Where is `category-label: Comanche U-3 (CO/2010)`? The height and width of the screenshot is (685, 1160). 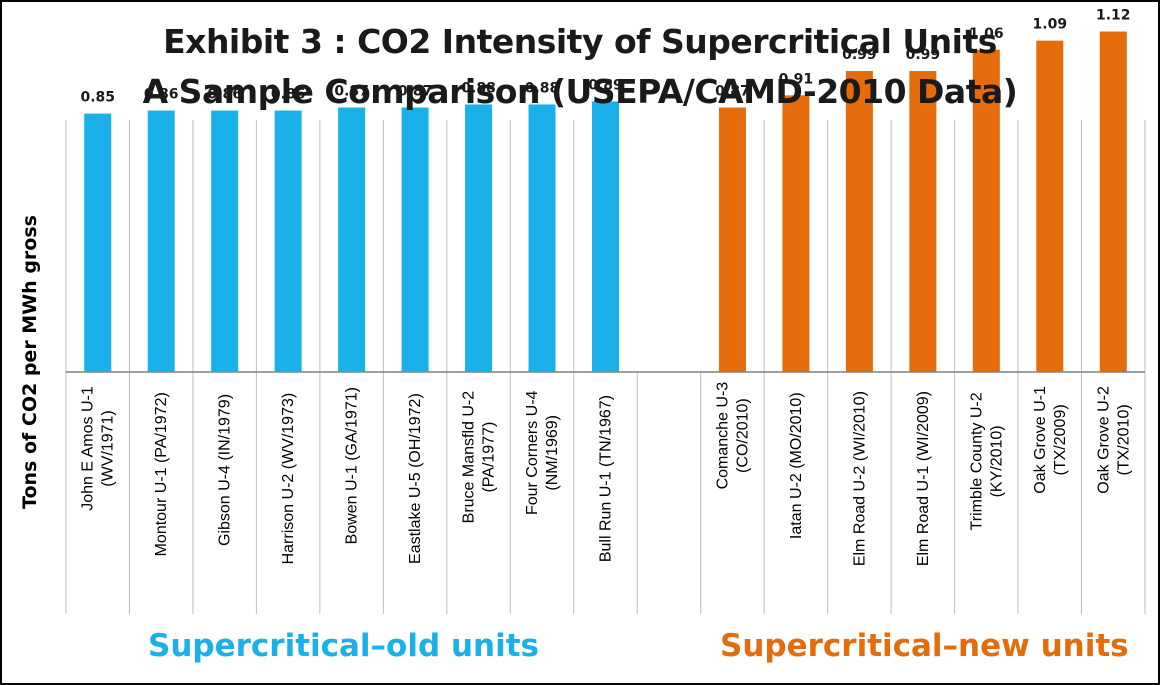 category-label: Comanche U-3 (CO/2010) is located at coordinates (732, 436).